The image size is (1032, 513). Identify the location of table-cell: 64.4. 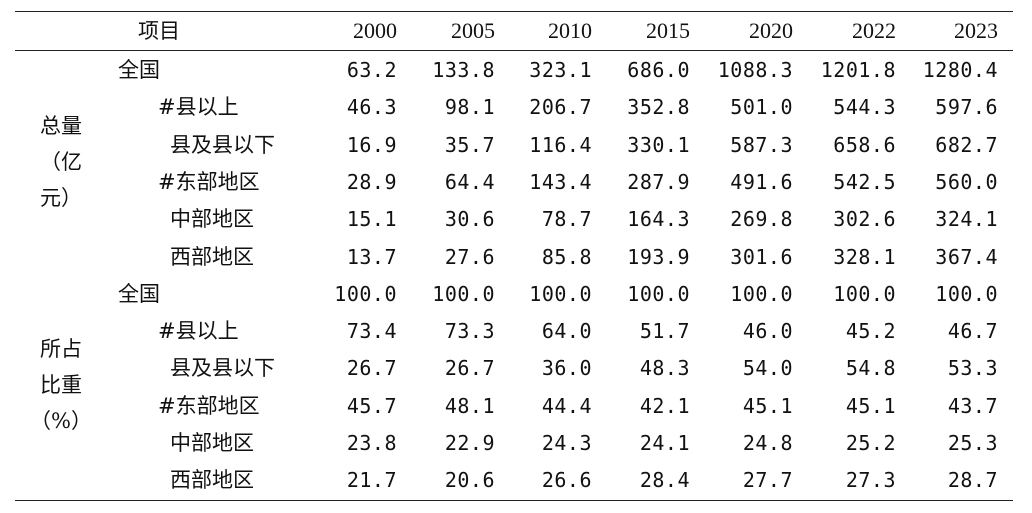
(469, 181).